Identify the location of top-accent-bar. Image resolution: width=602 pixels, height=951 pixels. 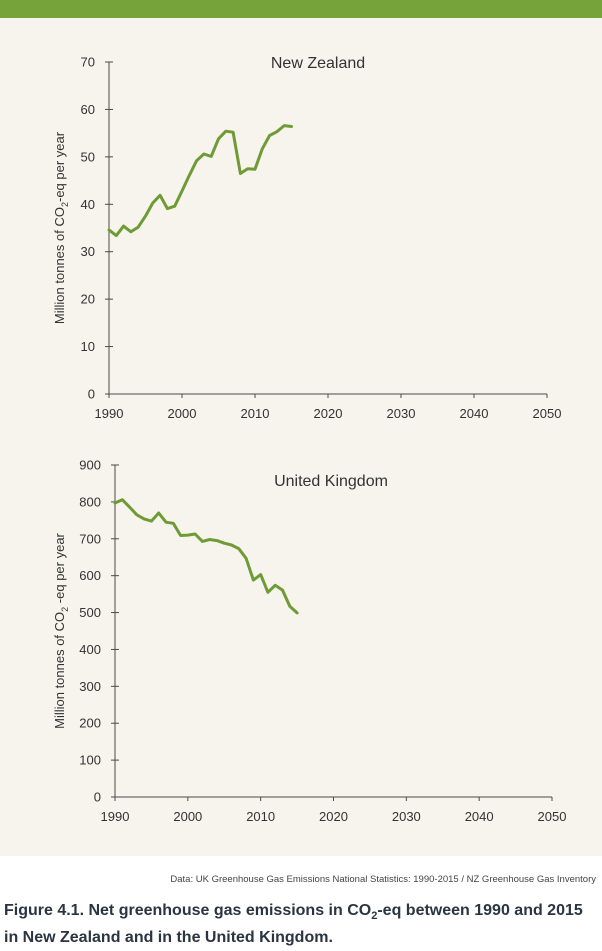
(301, 9).